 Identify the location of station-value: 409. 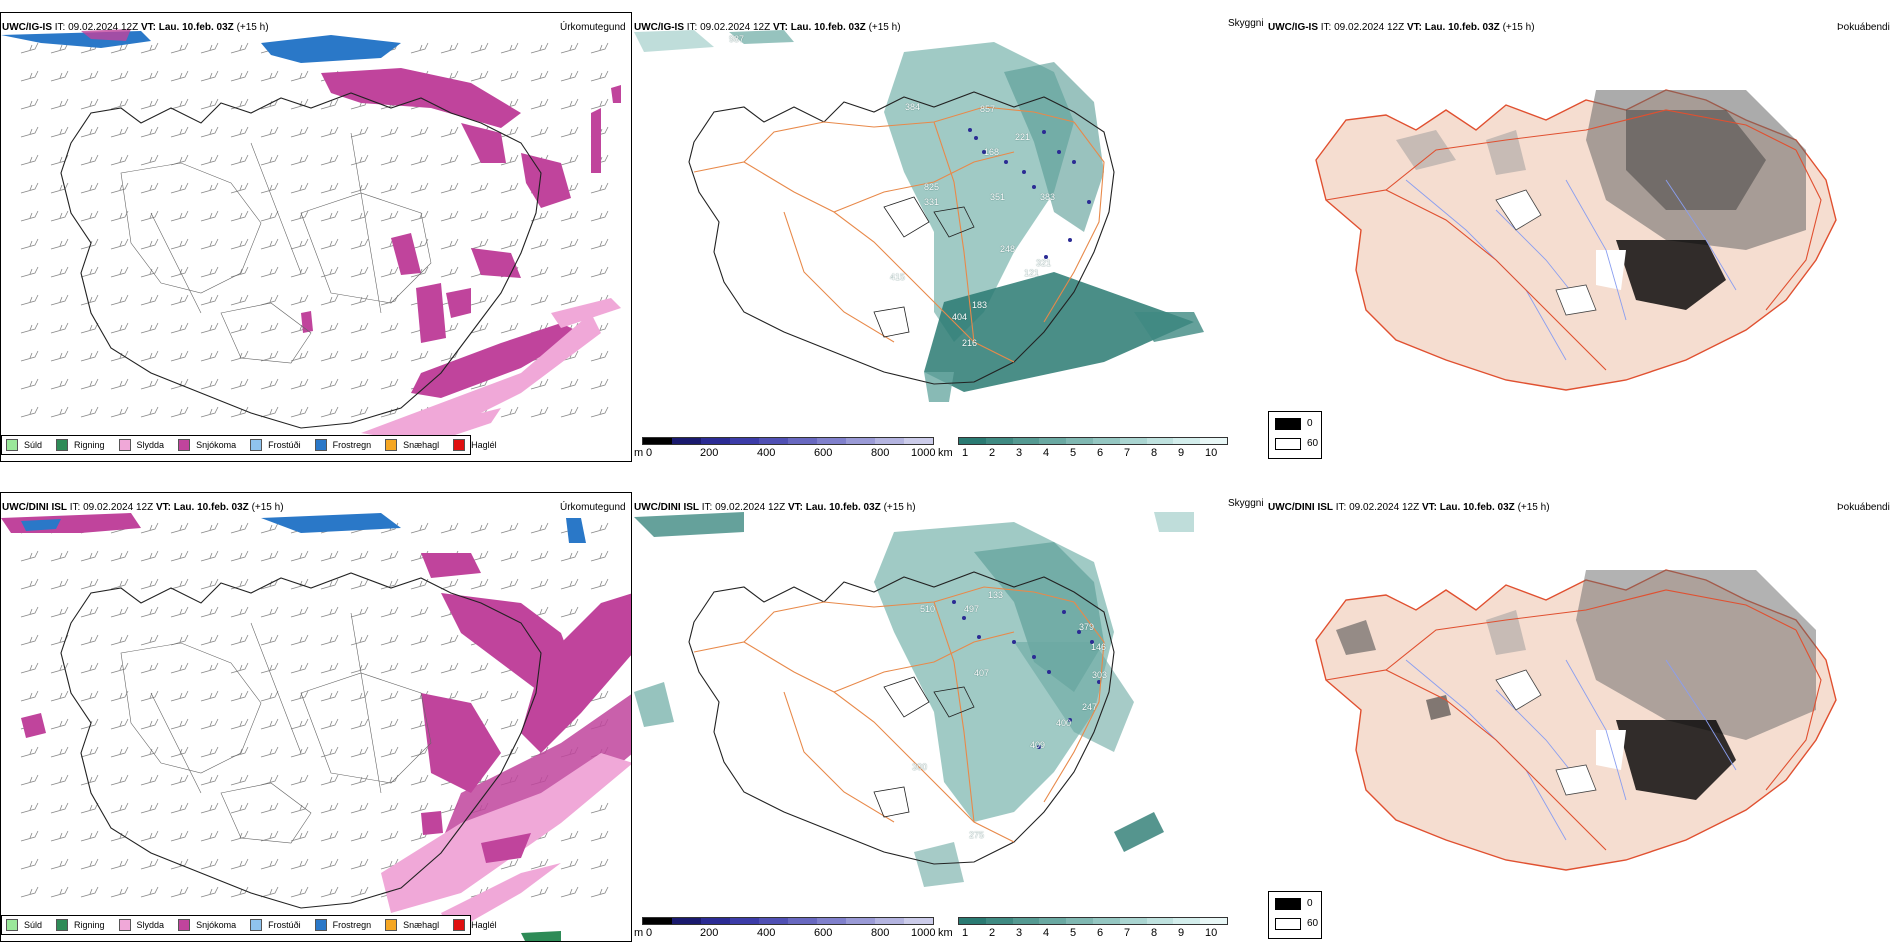
(1038, 745).